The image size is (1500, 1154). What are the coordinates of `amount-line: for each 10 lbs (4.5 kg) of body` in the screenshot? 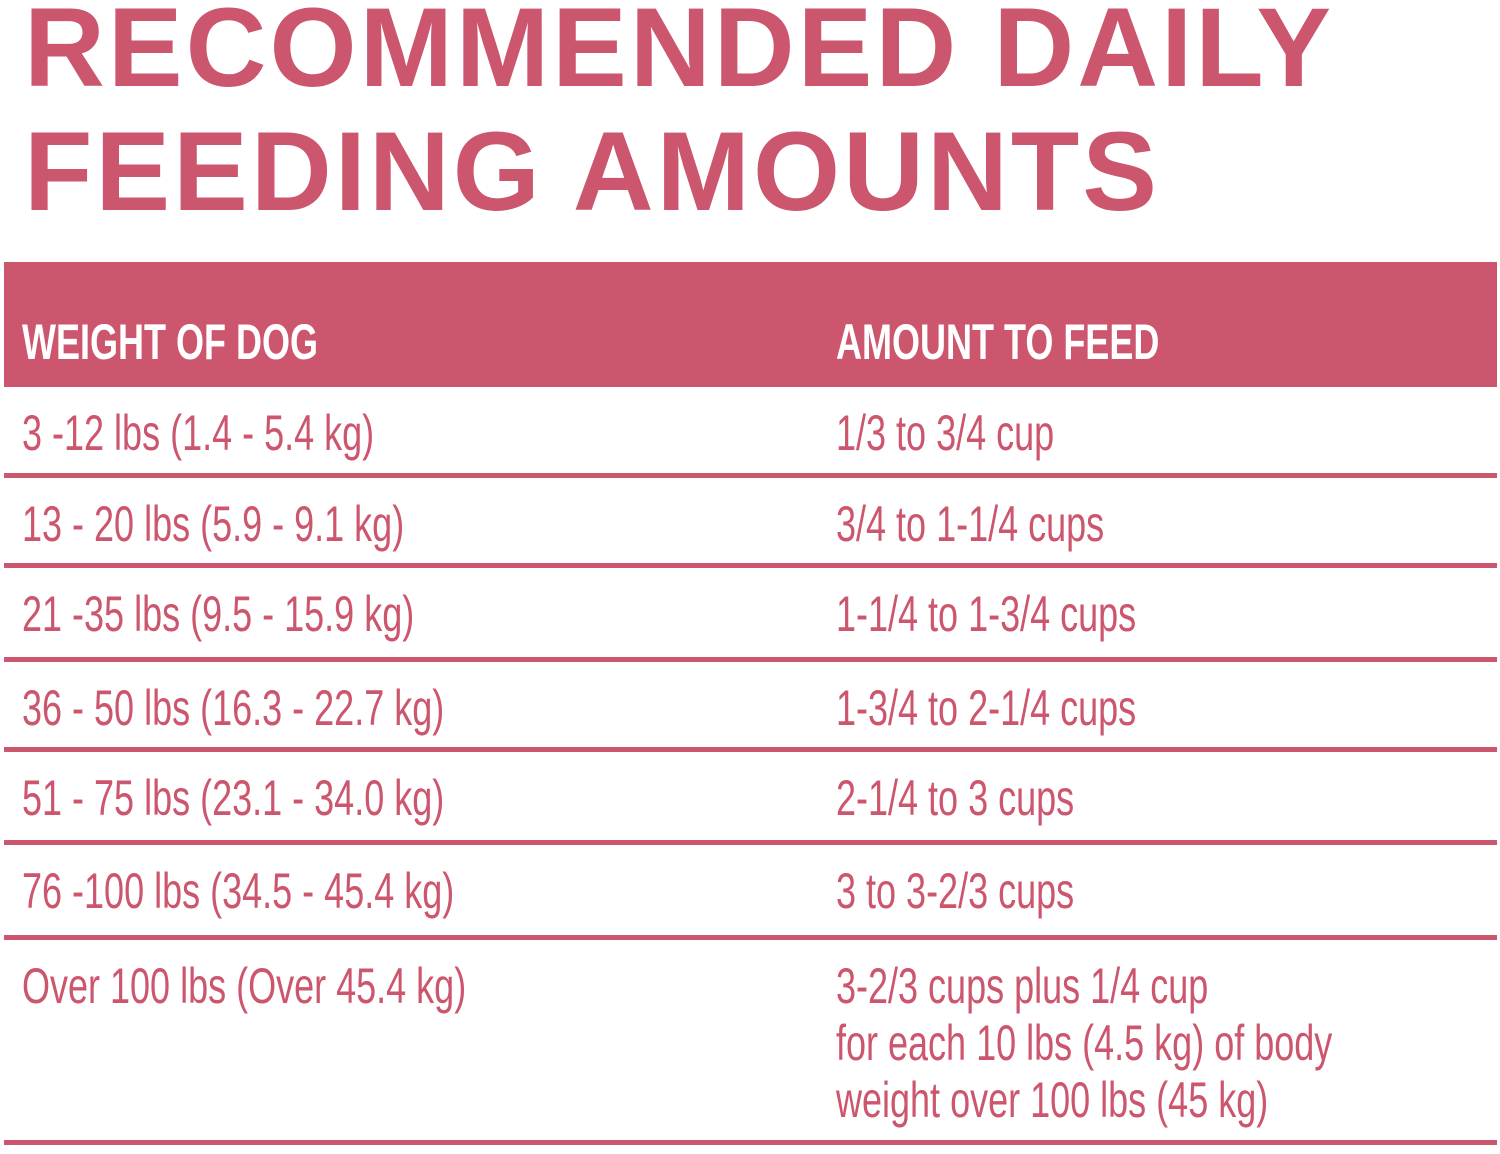 It's located at (1084, 1043).